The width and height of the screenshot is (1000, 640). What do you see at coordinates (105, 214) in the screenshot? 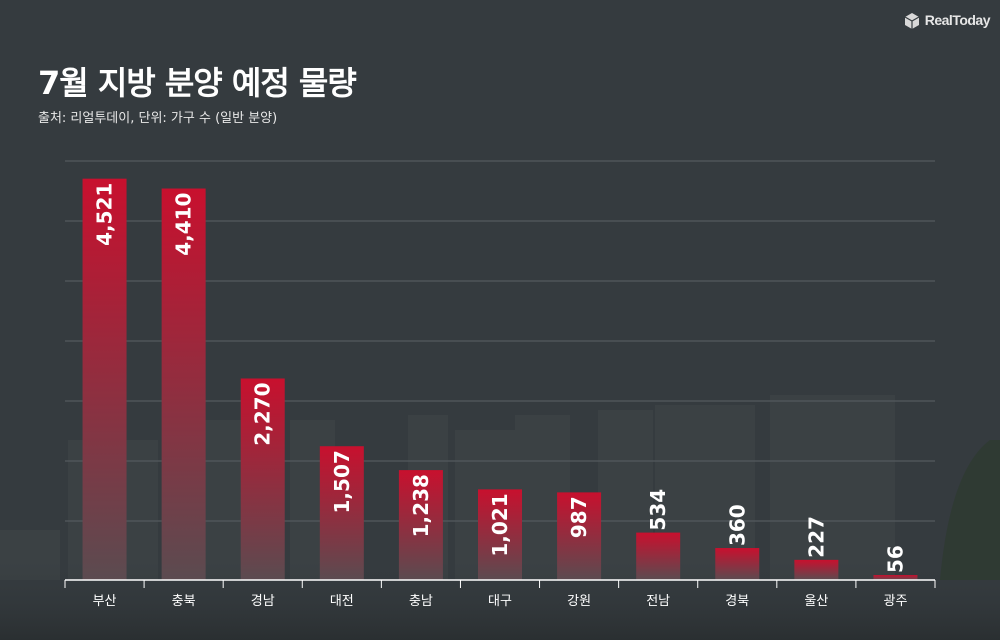
I see `data-label: 4,521` at bounding box center [105, 214].